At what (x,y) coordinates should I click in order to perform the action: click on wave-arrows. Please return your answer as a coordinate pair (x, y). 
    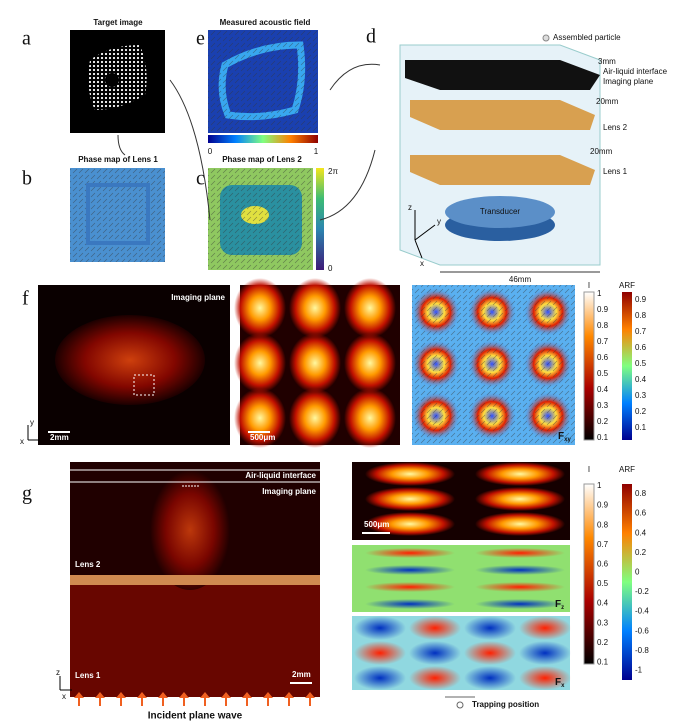
    Looking at the image, I should click on (194, 699).